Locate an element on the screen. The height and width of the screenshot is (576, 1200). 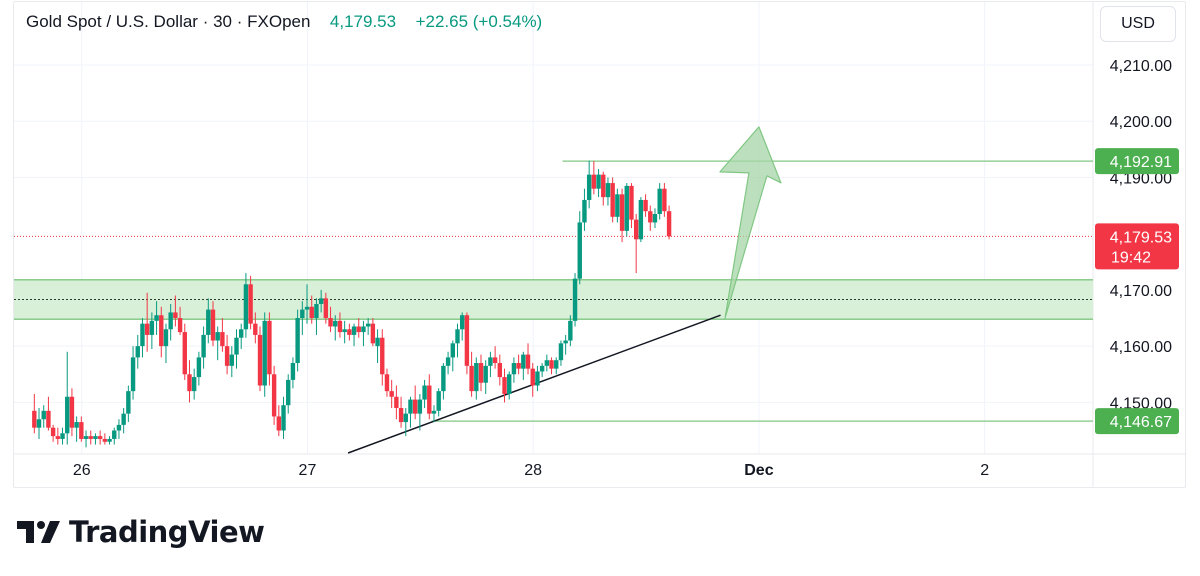
price-badge-label: 4,146.67 is located at coordinates (1141, 422).